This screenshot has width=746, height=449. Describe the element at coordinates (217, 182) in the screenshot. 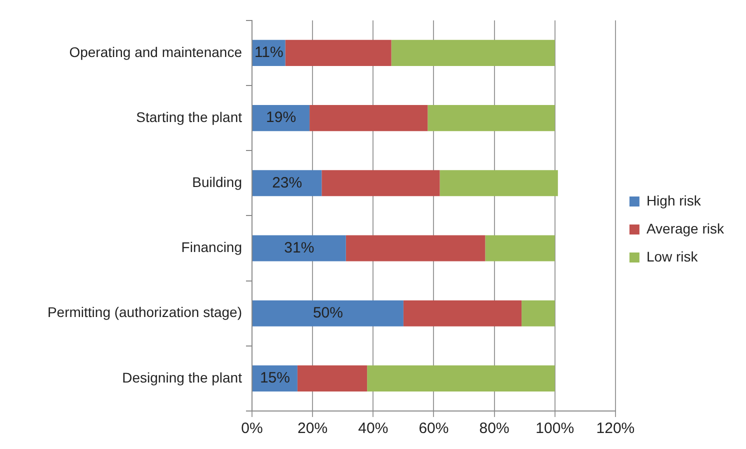

I see `y-tick-label: Building` at that location.